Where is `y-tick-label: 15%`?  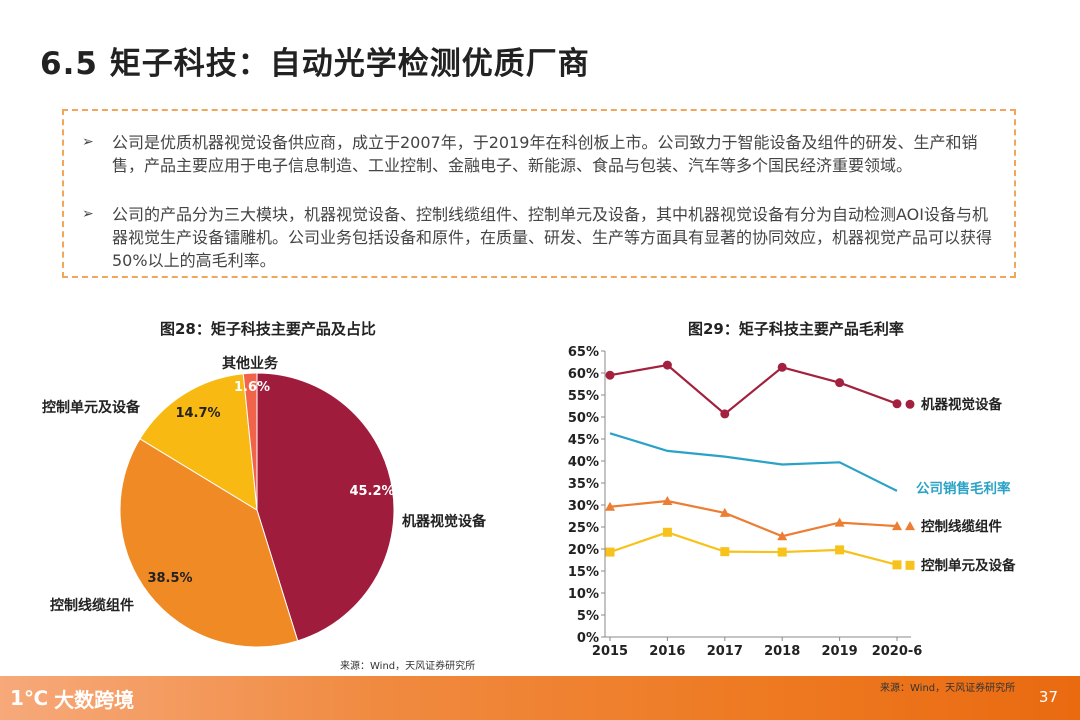
y-tick-label: 15% is located at coordinates (583, 572).